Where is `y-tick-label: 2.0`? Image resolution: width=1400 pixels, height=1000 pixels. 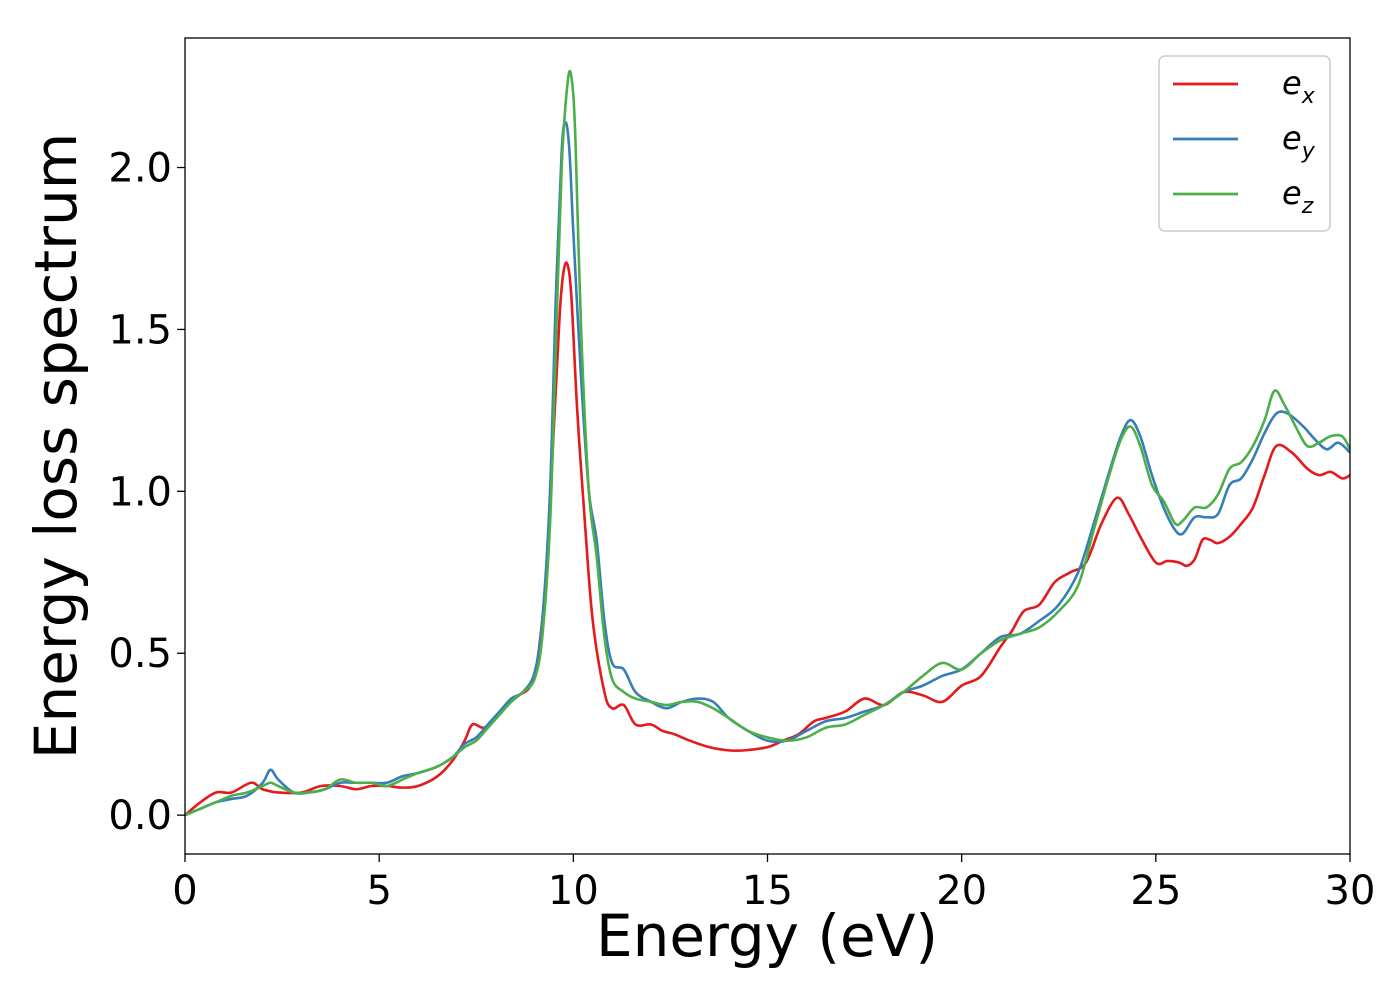 y-tick-label: 2.0 is located at coordinates (140, 169).